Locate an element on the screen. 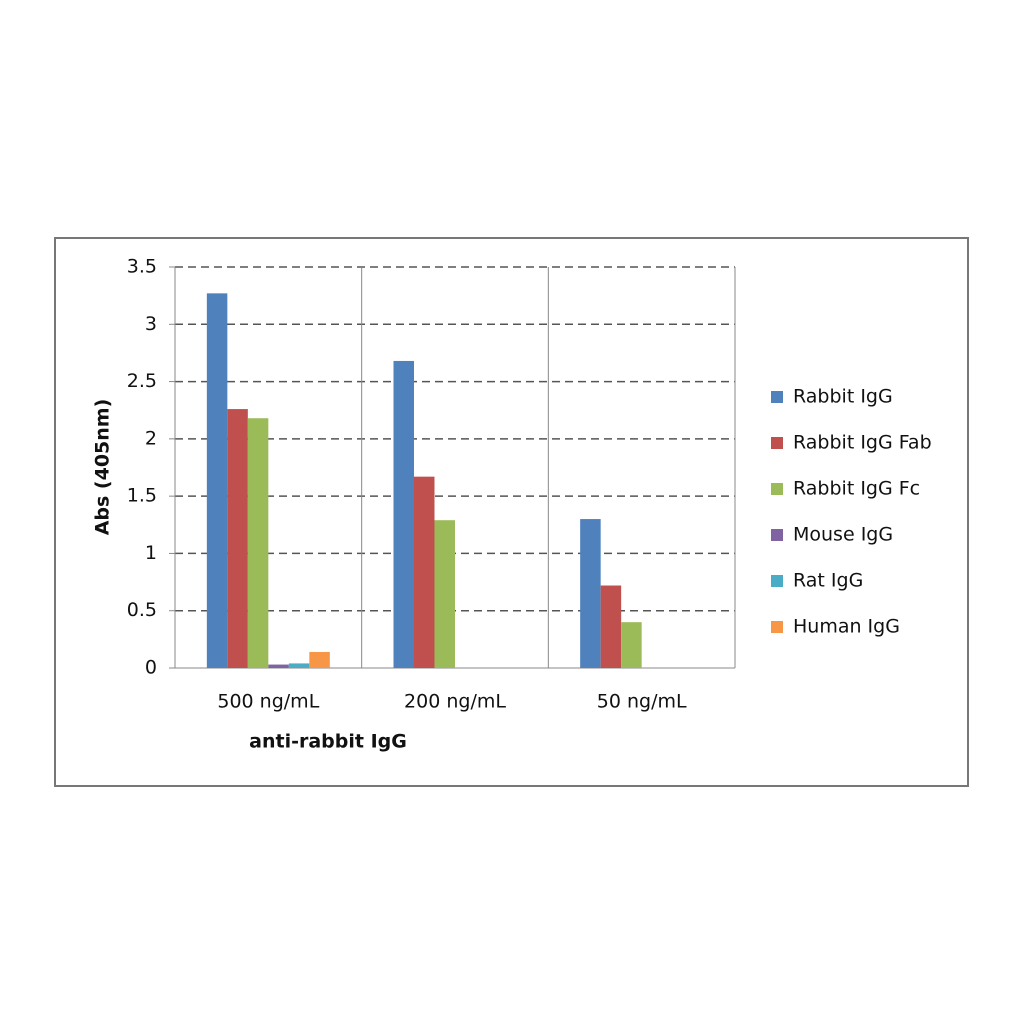 Image resolution: width=1024 pixels, height=1028 pixels. y-tick-label: 0 is located at coordinates (151, 668).